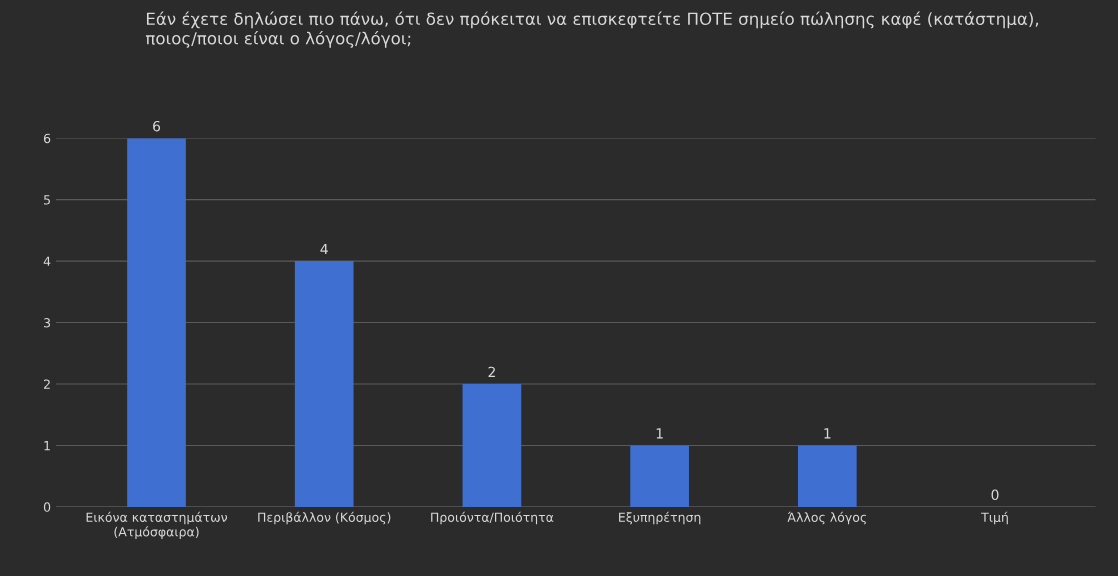  Describe the element at coordinates (47, 261) in the screenshot. I see `y-tick-label: 4` at that location.